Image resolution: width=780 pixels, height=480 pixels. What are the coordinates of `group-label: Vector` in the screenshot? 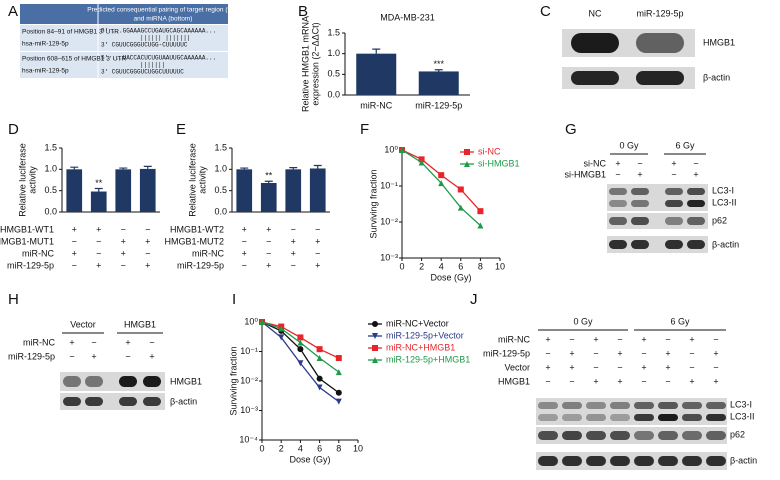 It's located at (83, 324).